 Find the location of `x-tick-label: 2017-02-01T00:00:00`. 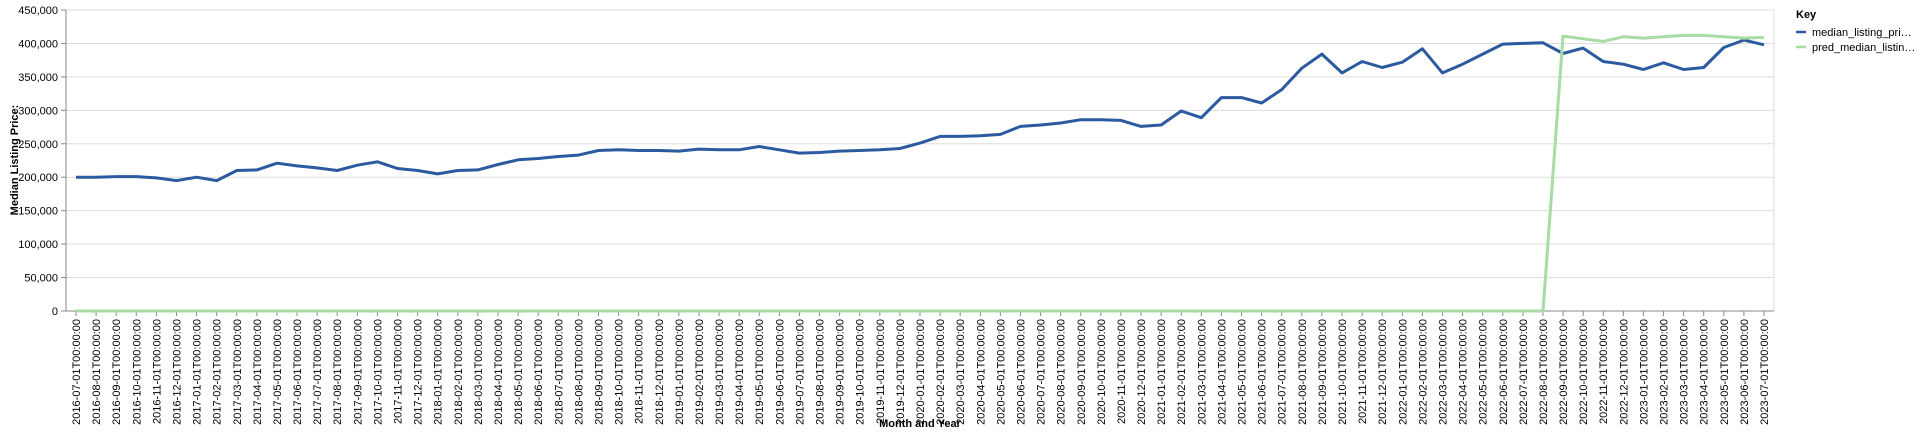

x-tick-label: 2017-02-01T00:00:00 is located at coordinates (218, 372).